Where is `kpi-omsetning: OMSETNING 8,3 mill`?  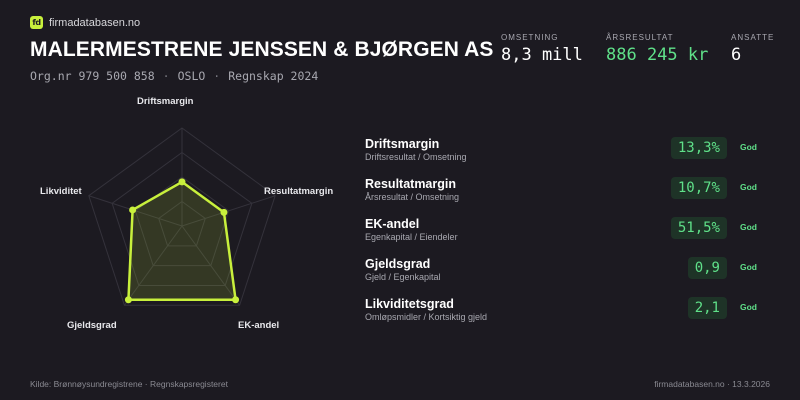 kpi-omsetning: OMSETNING 8,3 mill is located at coordinates (542, 49).